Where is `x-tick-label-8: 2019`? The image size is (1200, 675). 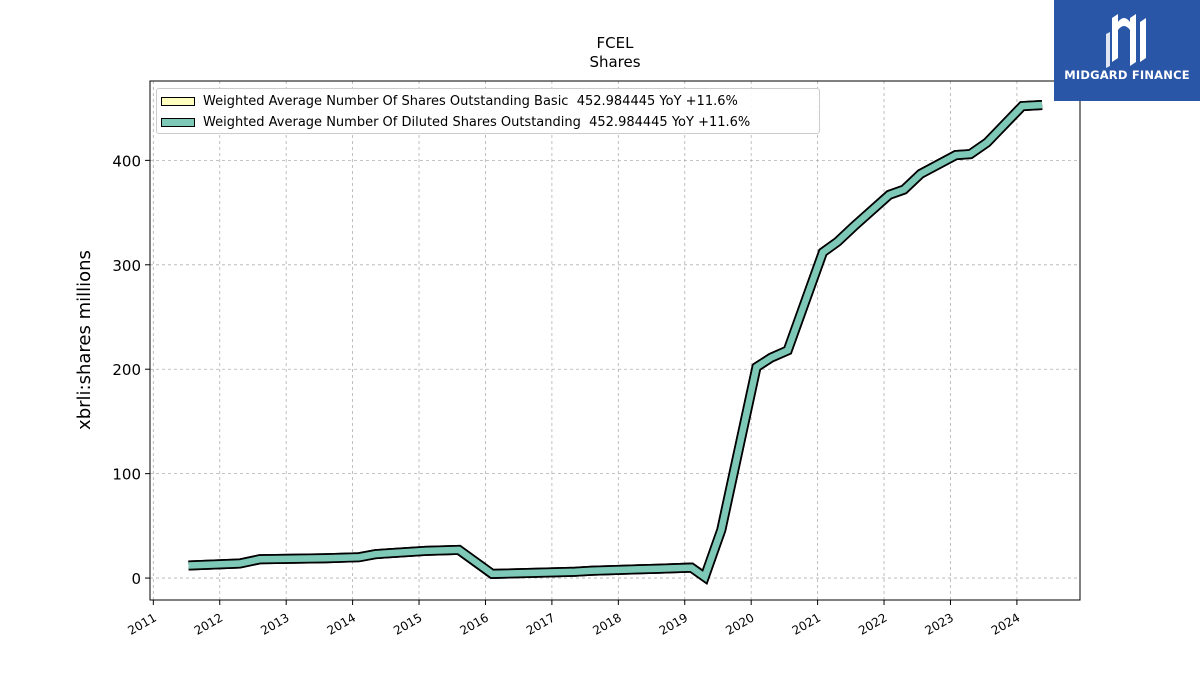
x-tick-label-8: 2019 is located at coordinates (673, 623).